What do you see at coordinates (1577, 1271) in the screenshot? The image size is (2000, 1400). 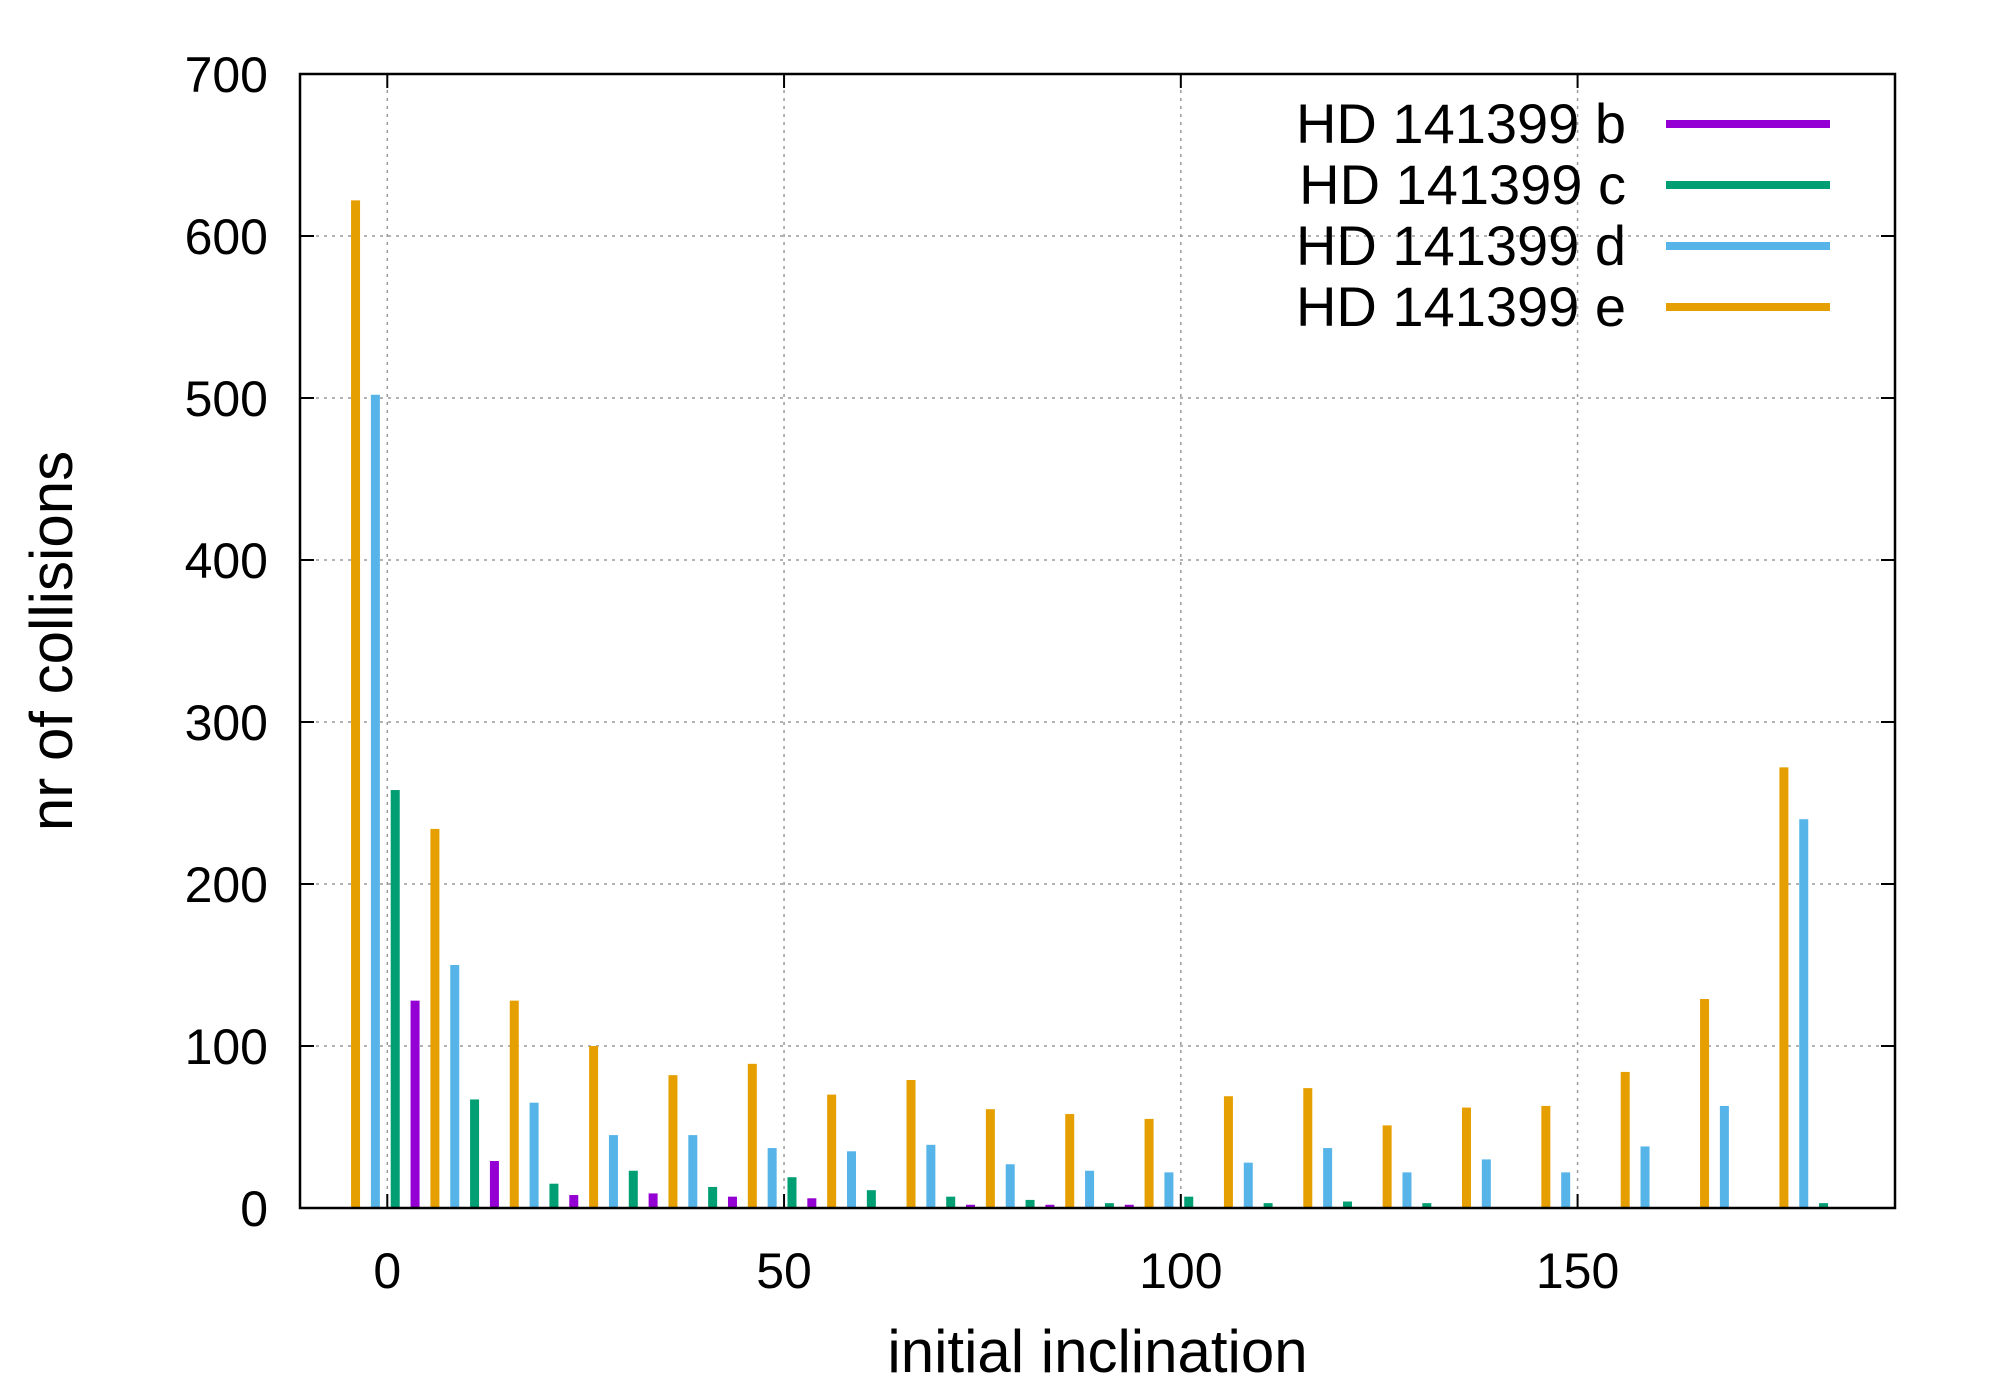 I see `x-tick-label: 150` at bounding box center [1577, 1271].